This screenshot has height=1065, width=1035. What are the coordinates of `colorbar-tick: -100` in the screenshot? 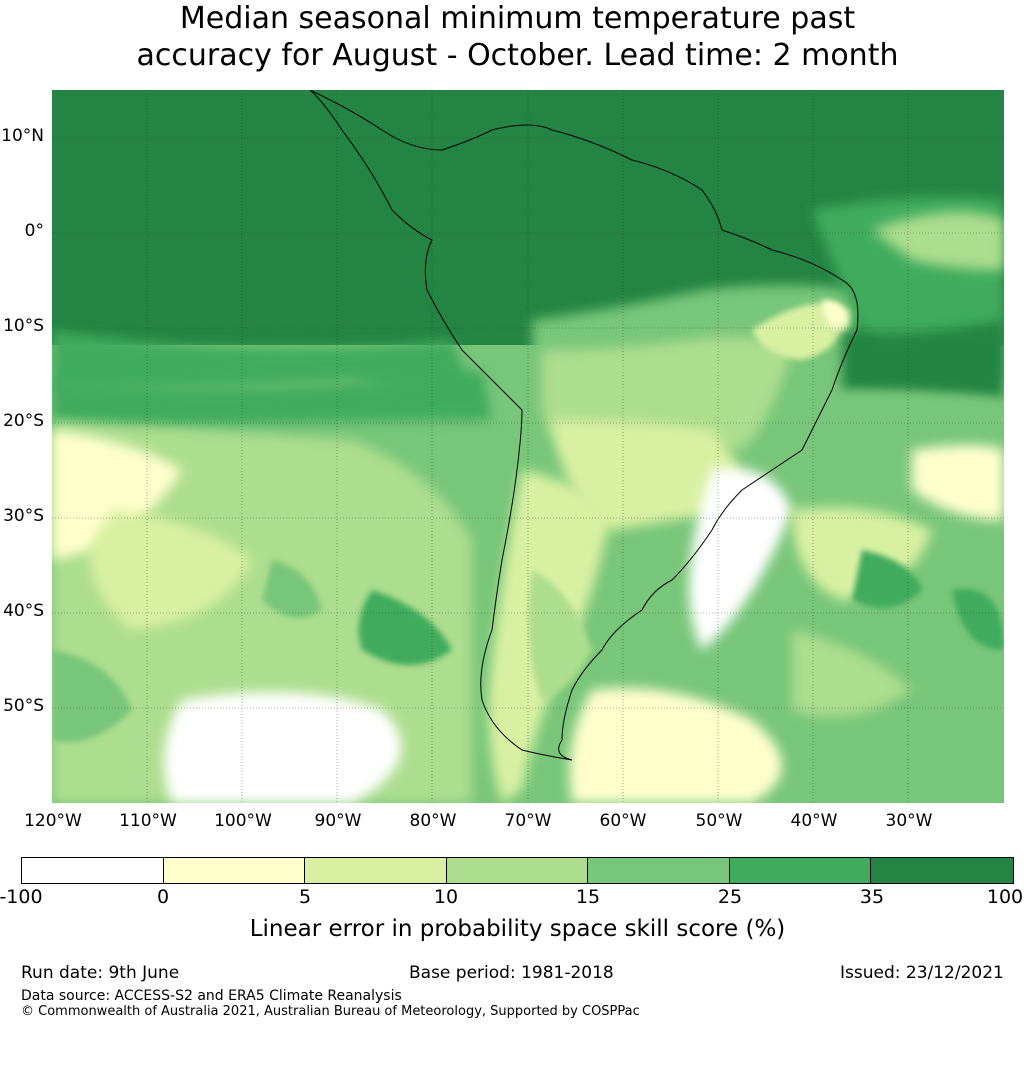 It's located at (21, 897).